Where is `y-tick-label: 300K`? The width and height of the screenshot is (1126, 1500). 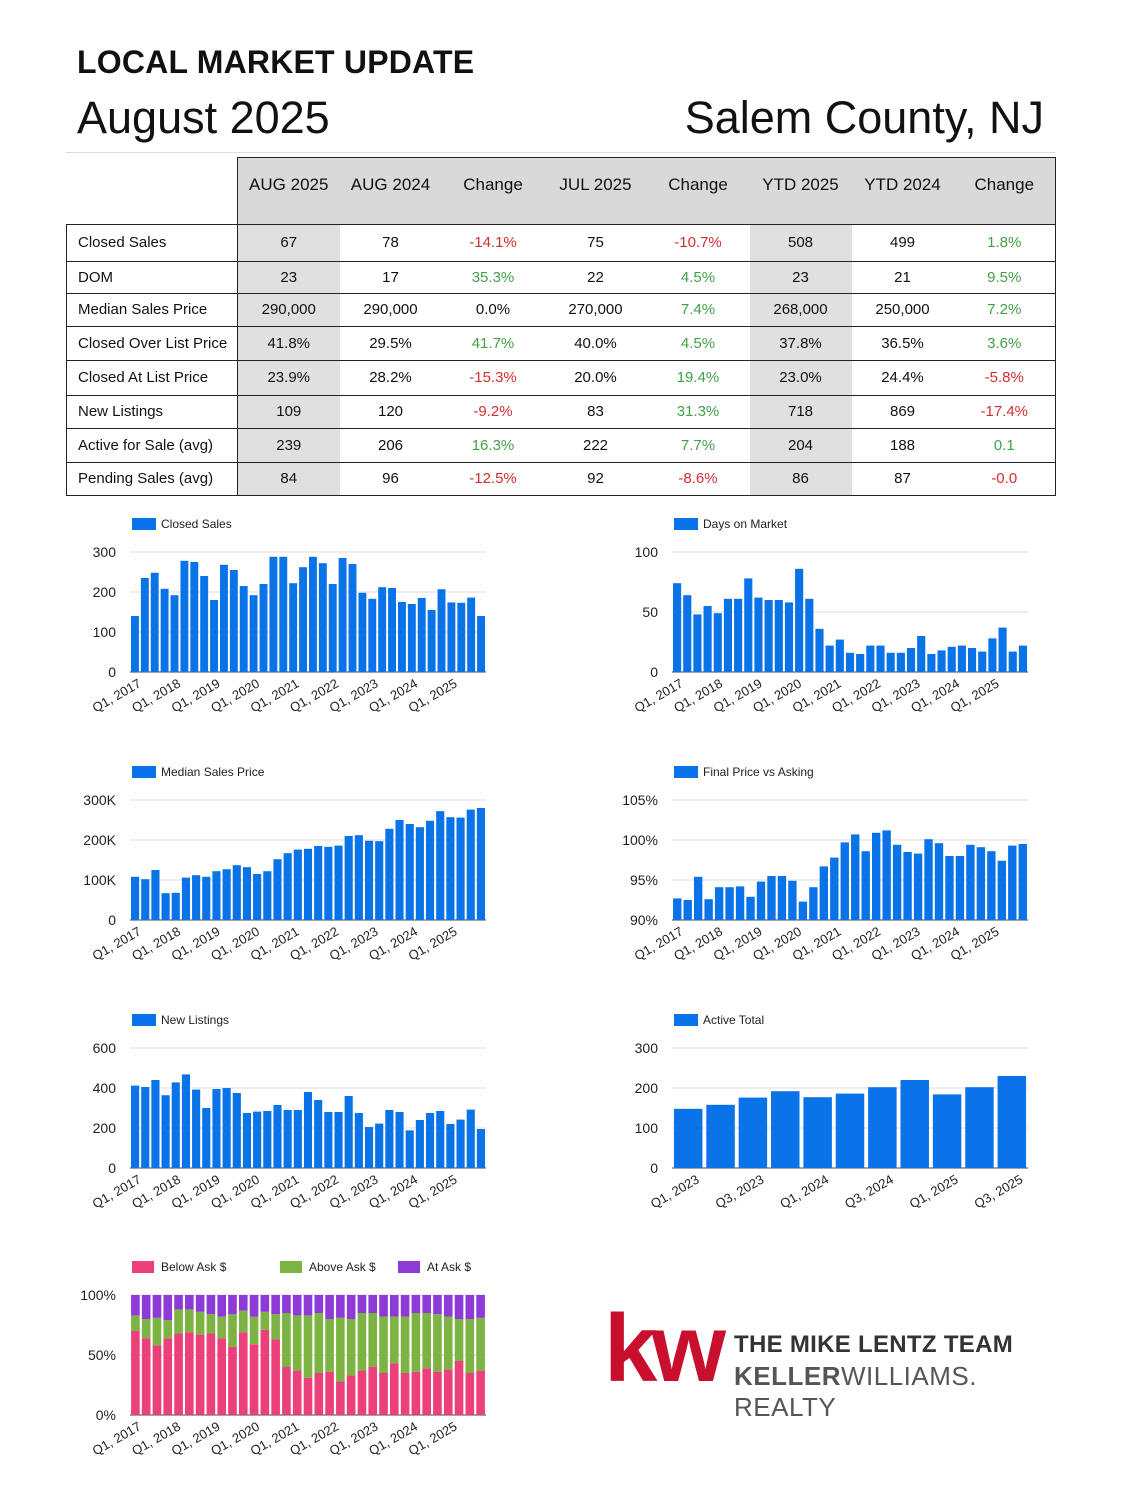 y-tick-label: 300K is located at coordinates (99, 800).